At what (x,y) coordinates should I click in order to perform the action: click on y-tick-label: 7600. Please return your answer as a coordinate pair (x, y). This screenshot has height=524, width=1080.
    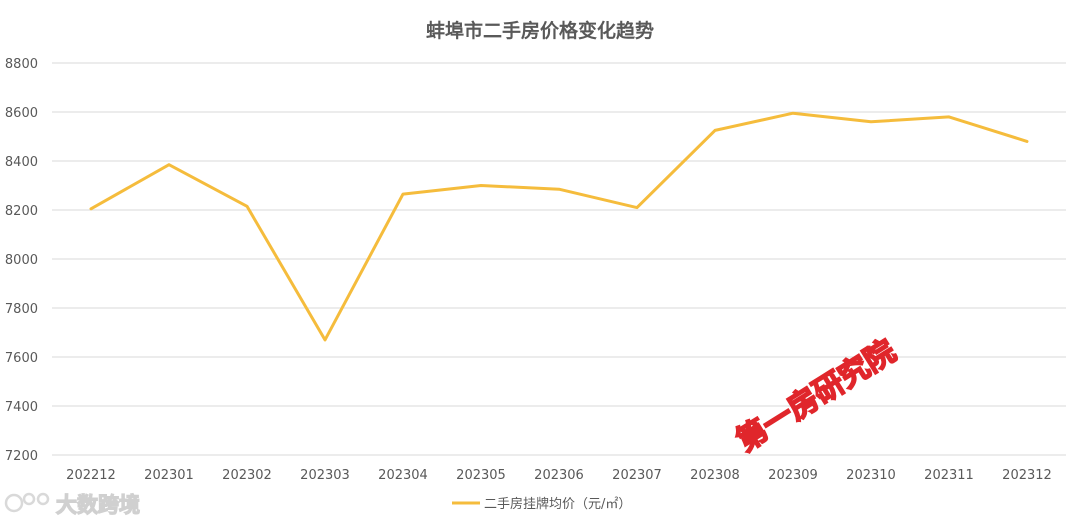
    Looking at the image, I should click on (21, 358).